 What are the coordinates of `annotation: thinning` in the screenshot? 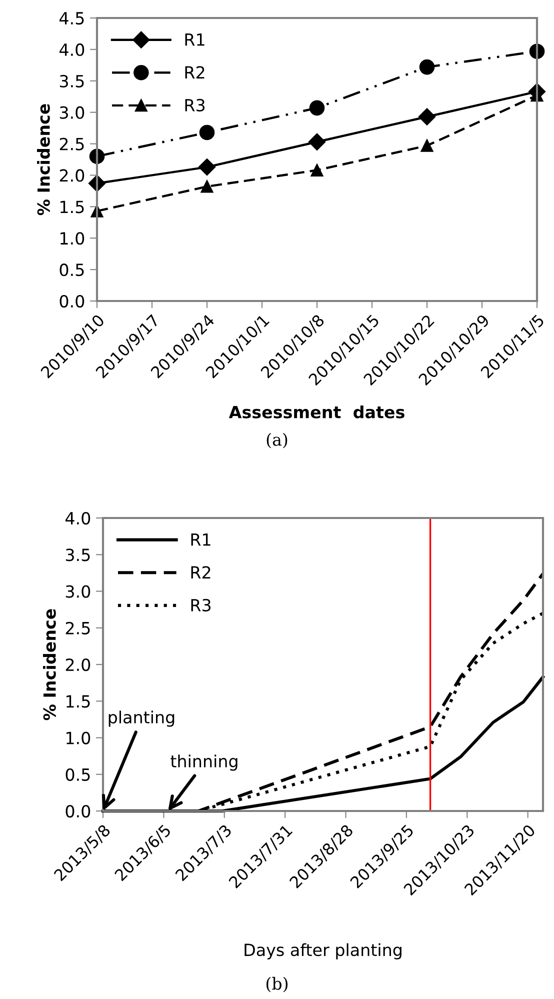 It's located at (204, 762).